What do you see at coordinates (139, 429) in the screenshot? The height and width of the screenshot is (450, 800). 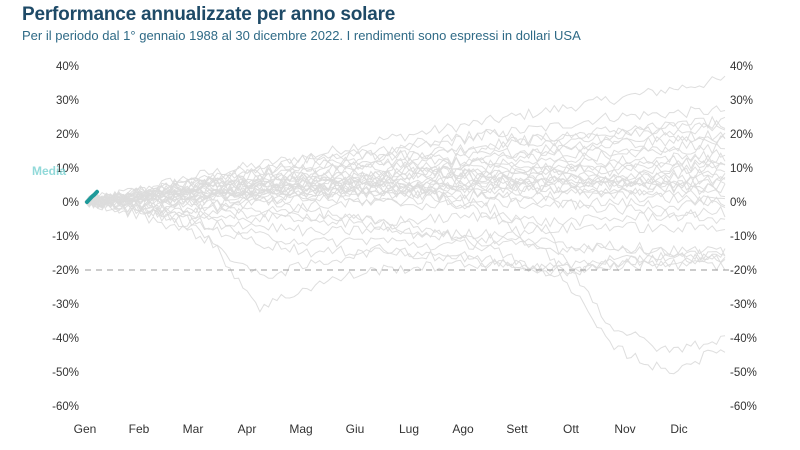 I see `x-tick-label: Feb` at bounding box center [139, 429].